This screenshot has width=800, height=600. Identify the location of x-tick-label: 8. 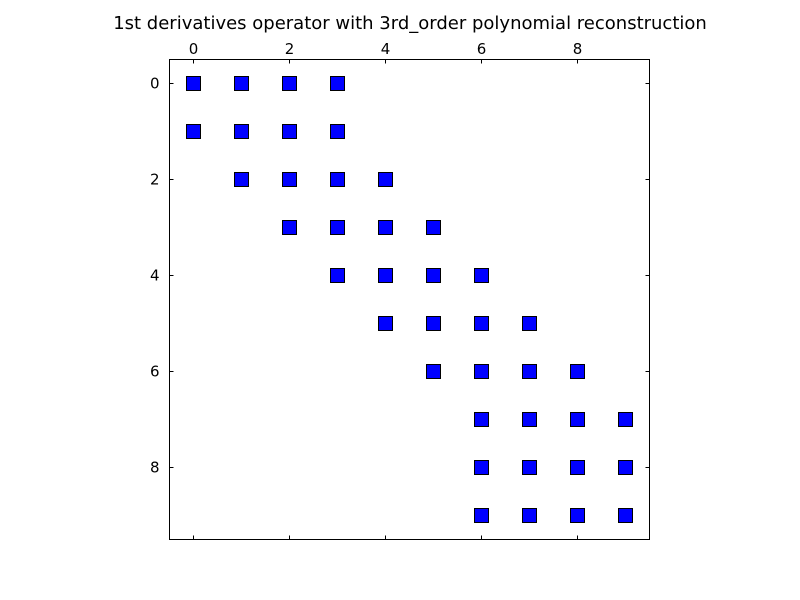
(578, 49).